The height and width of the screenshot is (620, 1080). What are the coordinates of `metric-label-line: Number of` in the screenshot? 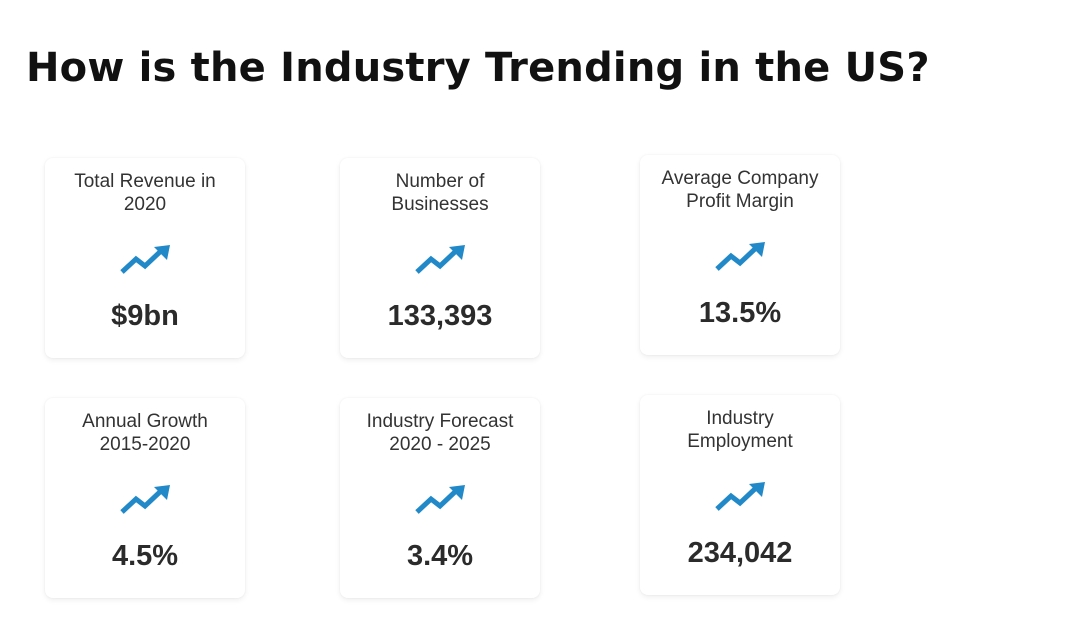 It's located at (440, 181).